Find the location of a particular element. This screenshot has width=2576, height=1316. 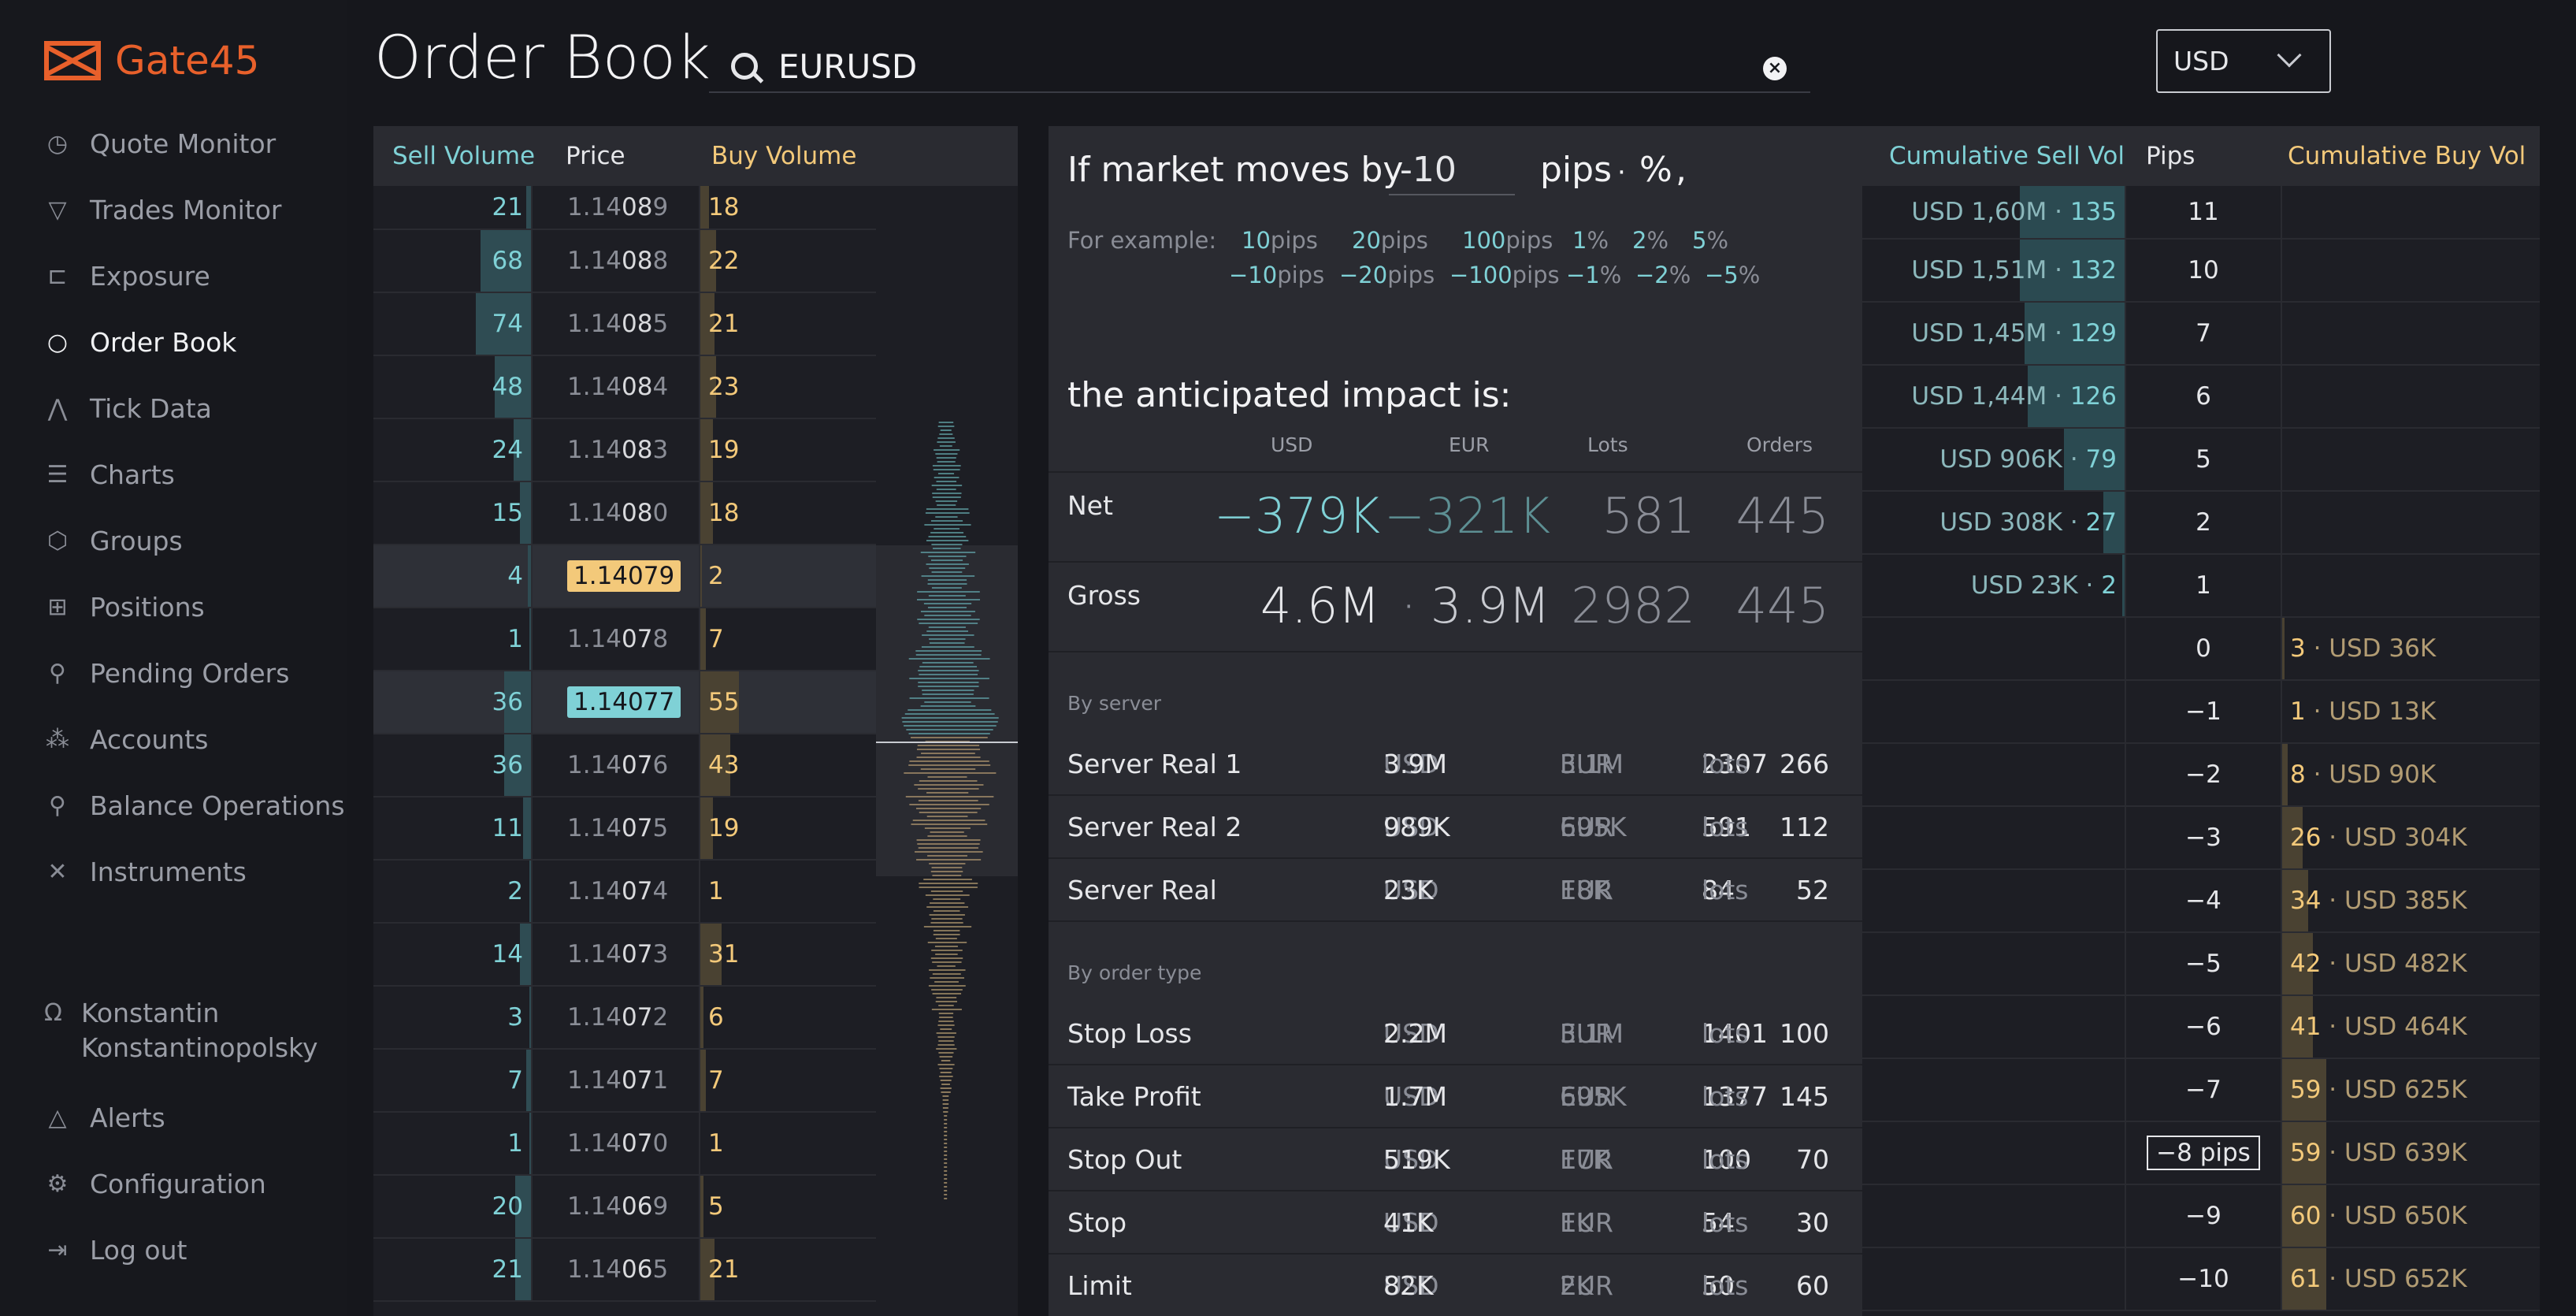

order-book-row: 14 1.14073 31 is located at coordinates (624, 955).